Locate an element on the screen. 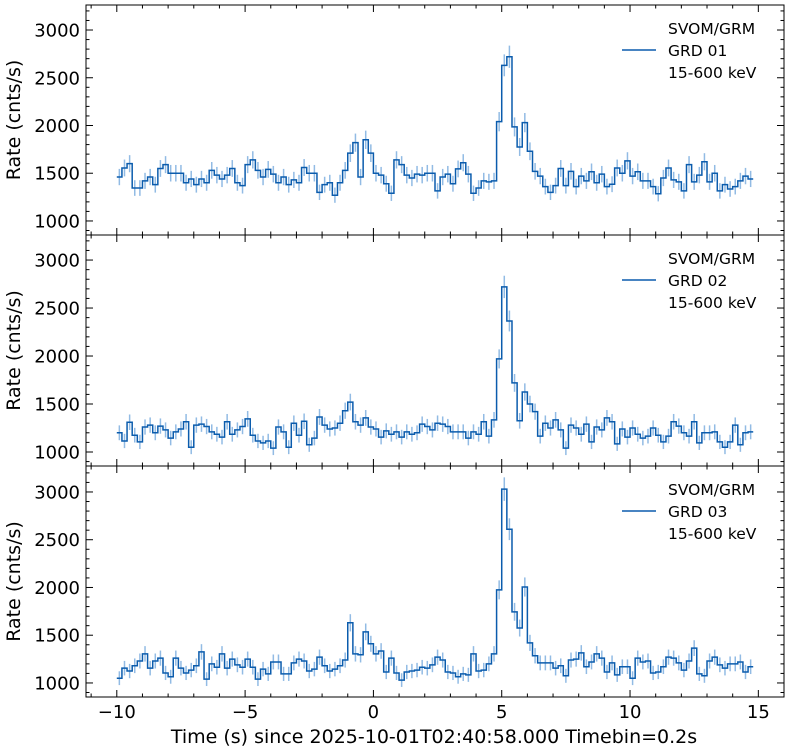  legend: SVOM/GRM GRD 03 15-600 keV is located at coordinates (689, 512).